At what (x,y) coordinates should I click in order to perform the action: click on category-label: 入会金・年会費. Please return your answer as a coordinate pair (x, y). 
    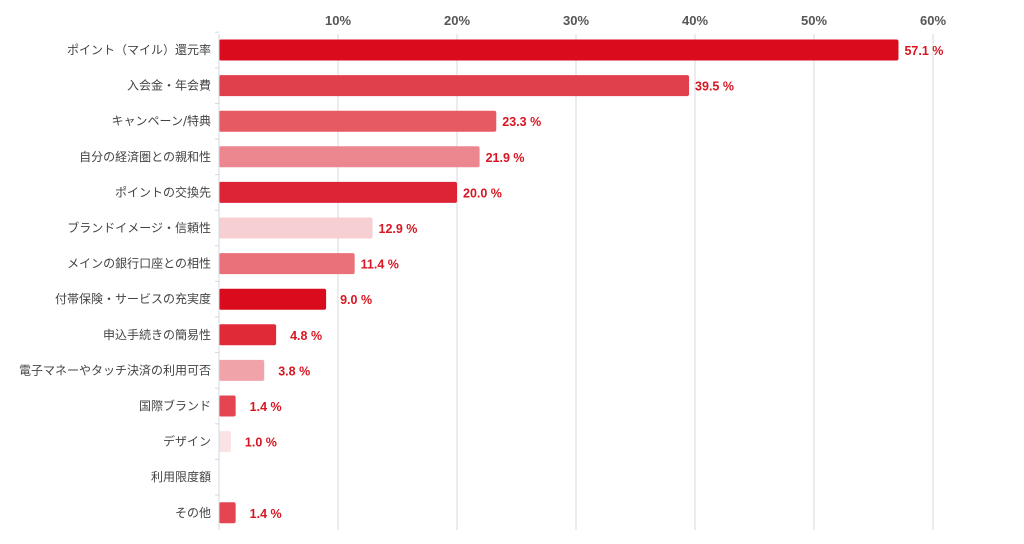
    Looking at the image, I should click on (169, 85).